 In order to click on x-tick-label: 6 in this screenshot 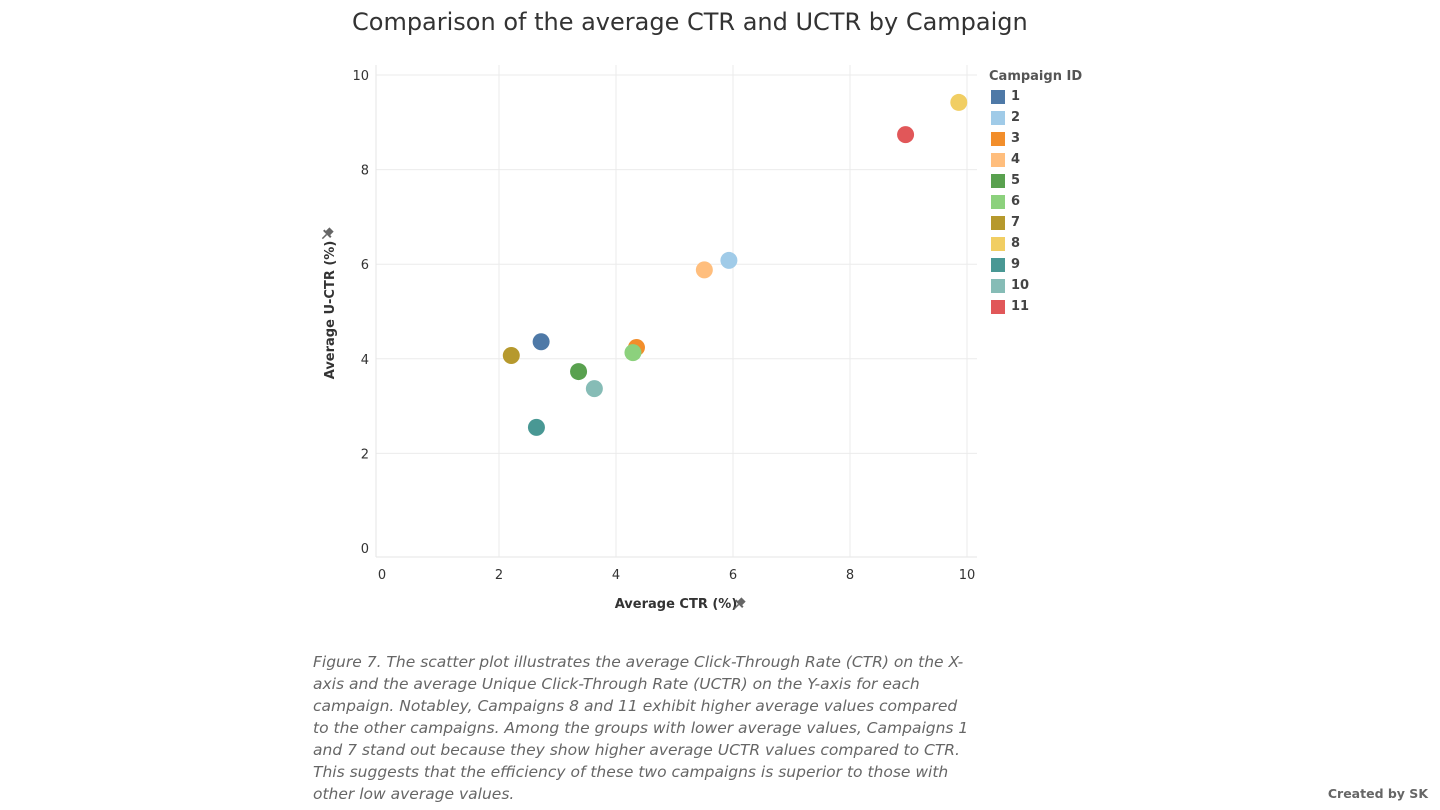, I will do `click(733, 575)`.